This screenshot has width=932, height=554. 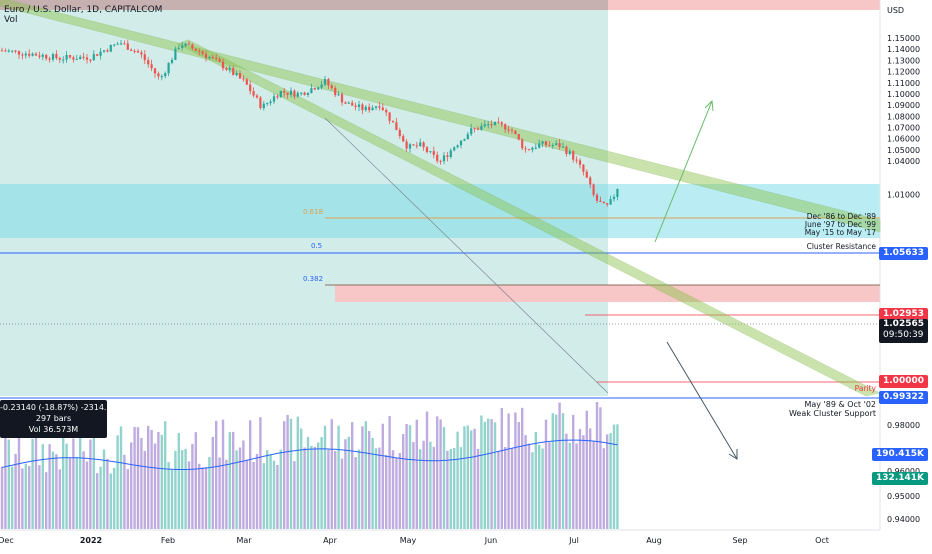 I want to click on volume-indicator-label: Vol, so click(x=11, y=20).